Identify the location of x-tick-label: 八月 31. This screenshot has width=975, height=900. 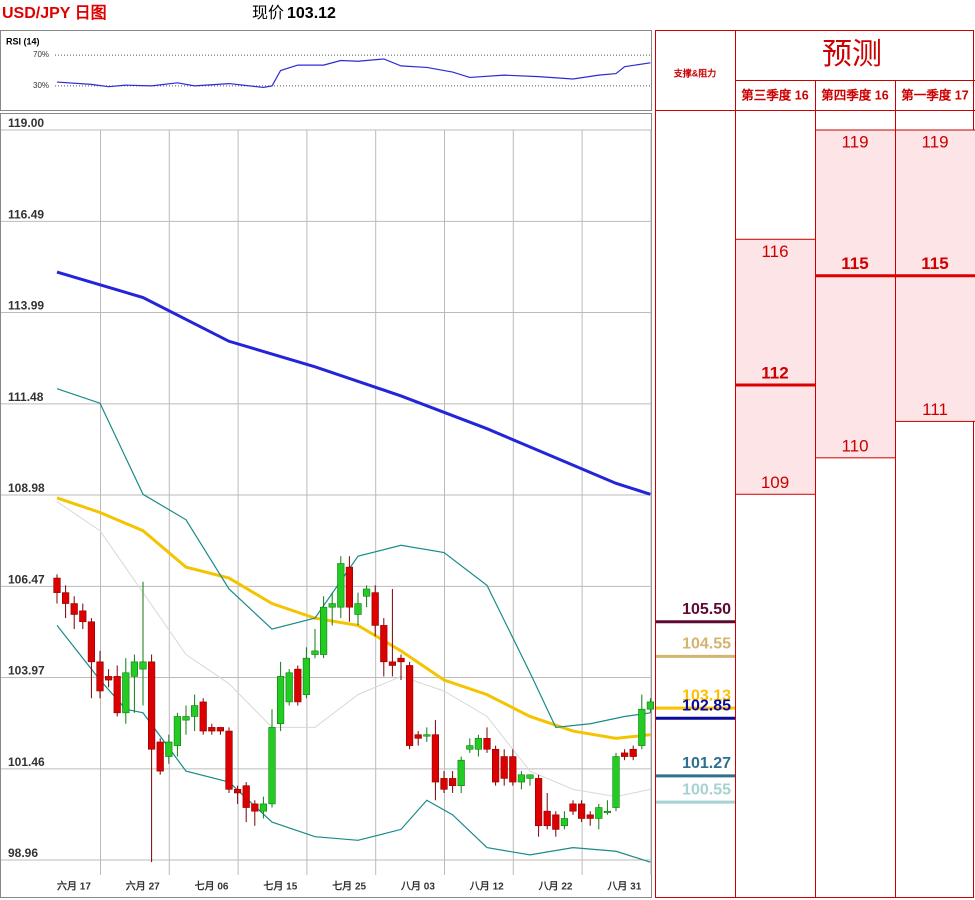
(623, 887).